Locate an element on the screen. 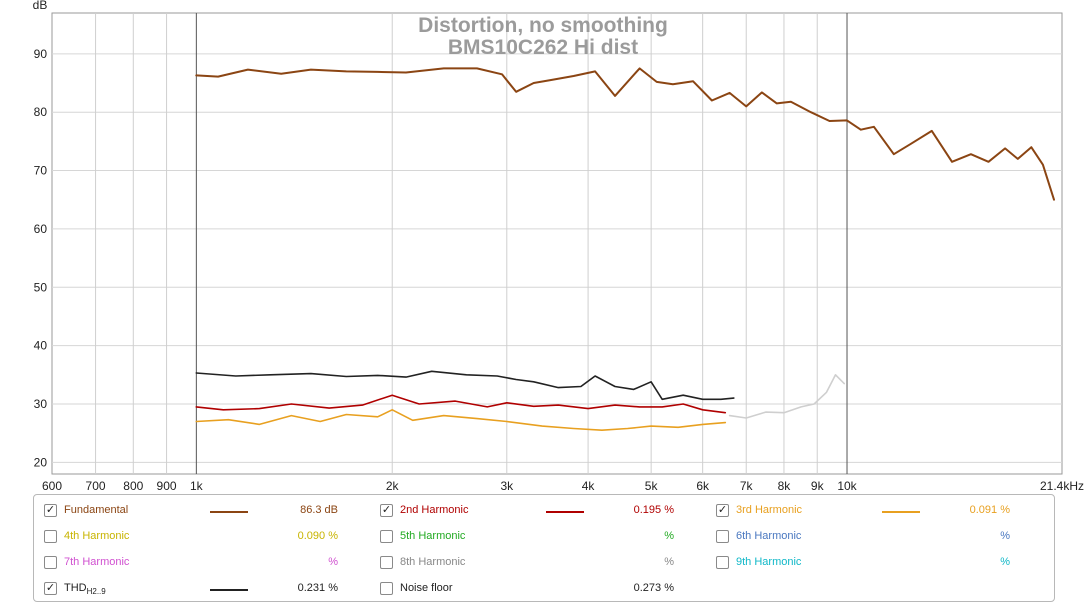 Image resolution: width=1086 pixels, height=602 pixels. legend-item: 4th Harmonic 0.090 % is located at coordinates (204, 537).